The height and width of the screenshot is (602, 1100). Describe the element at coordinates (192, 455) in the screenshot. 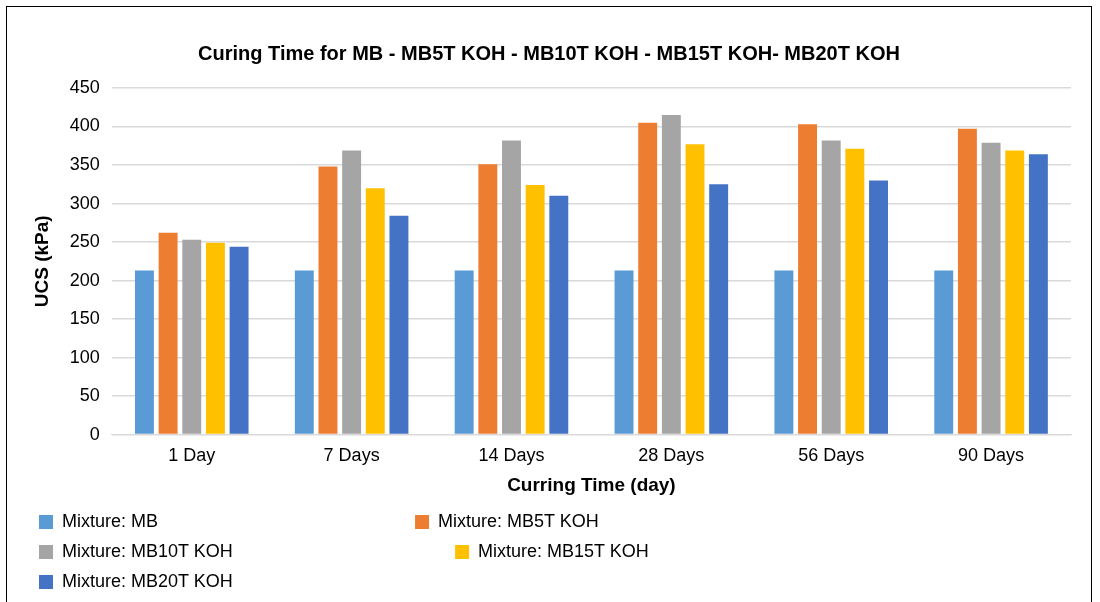

I see `x-tick-label: 1 Day` at that location.